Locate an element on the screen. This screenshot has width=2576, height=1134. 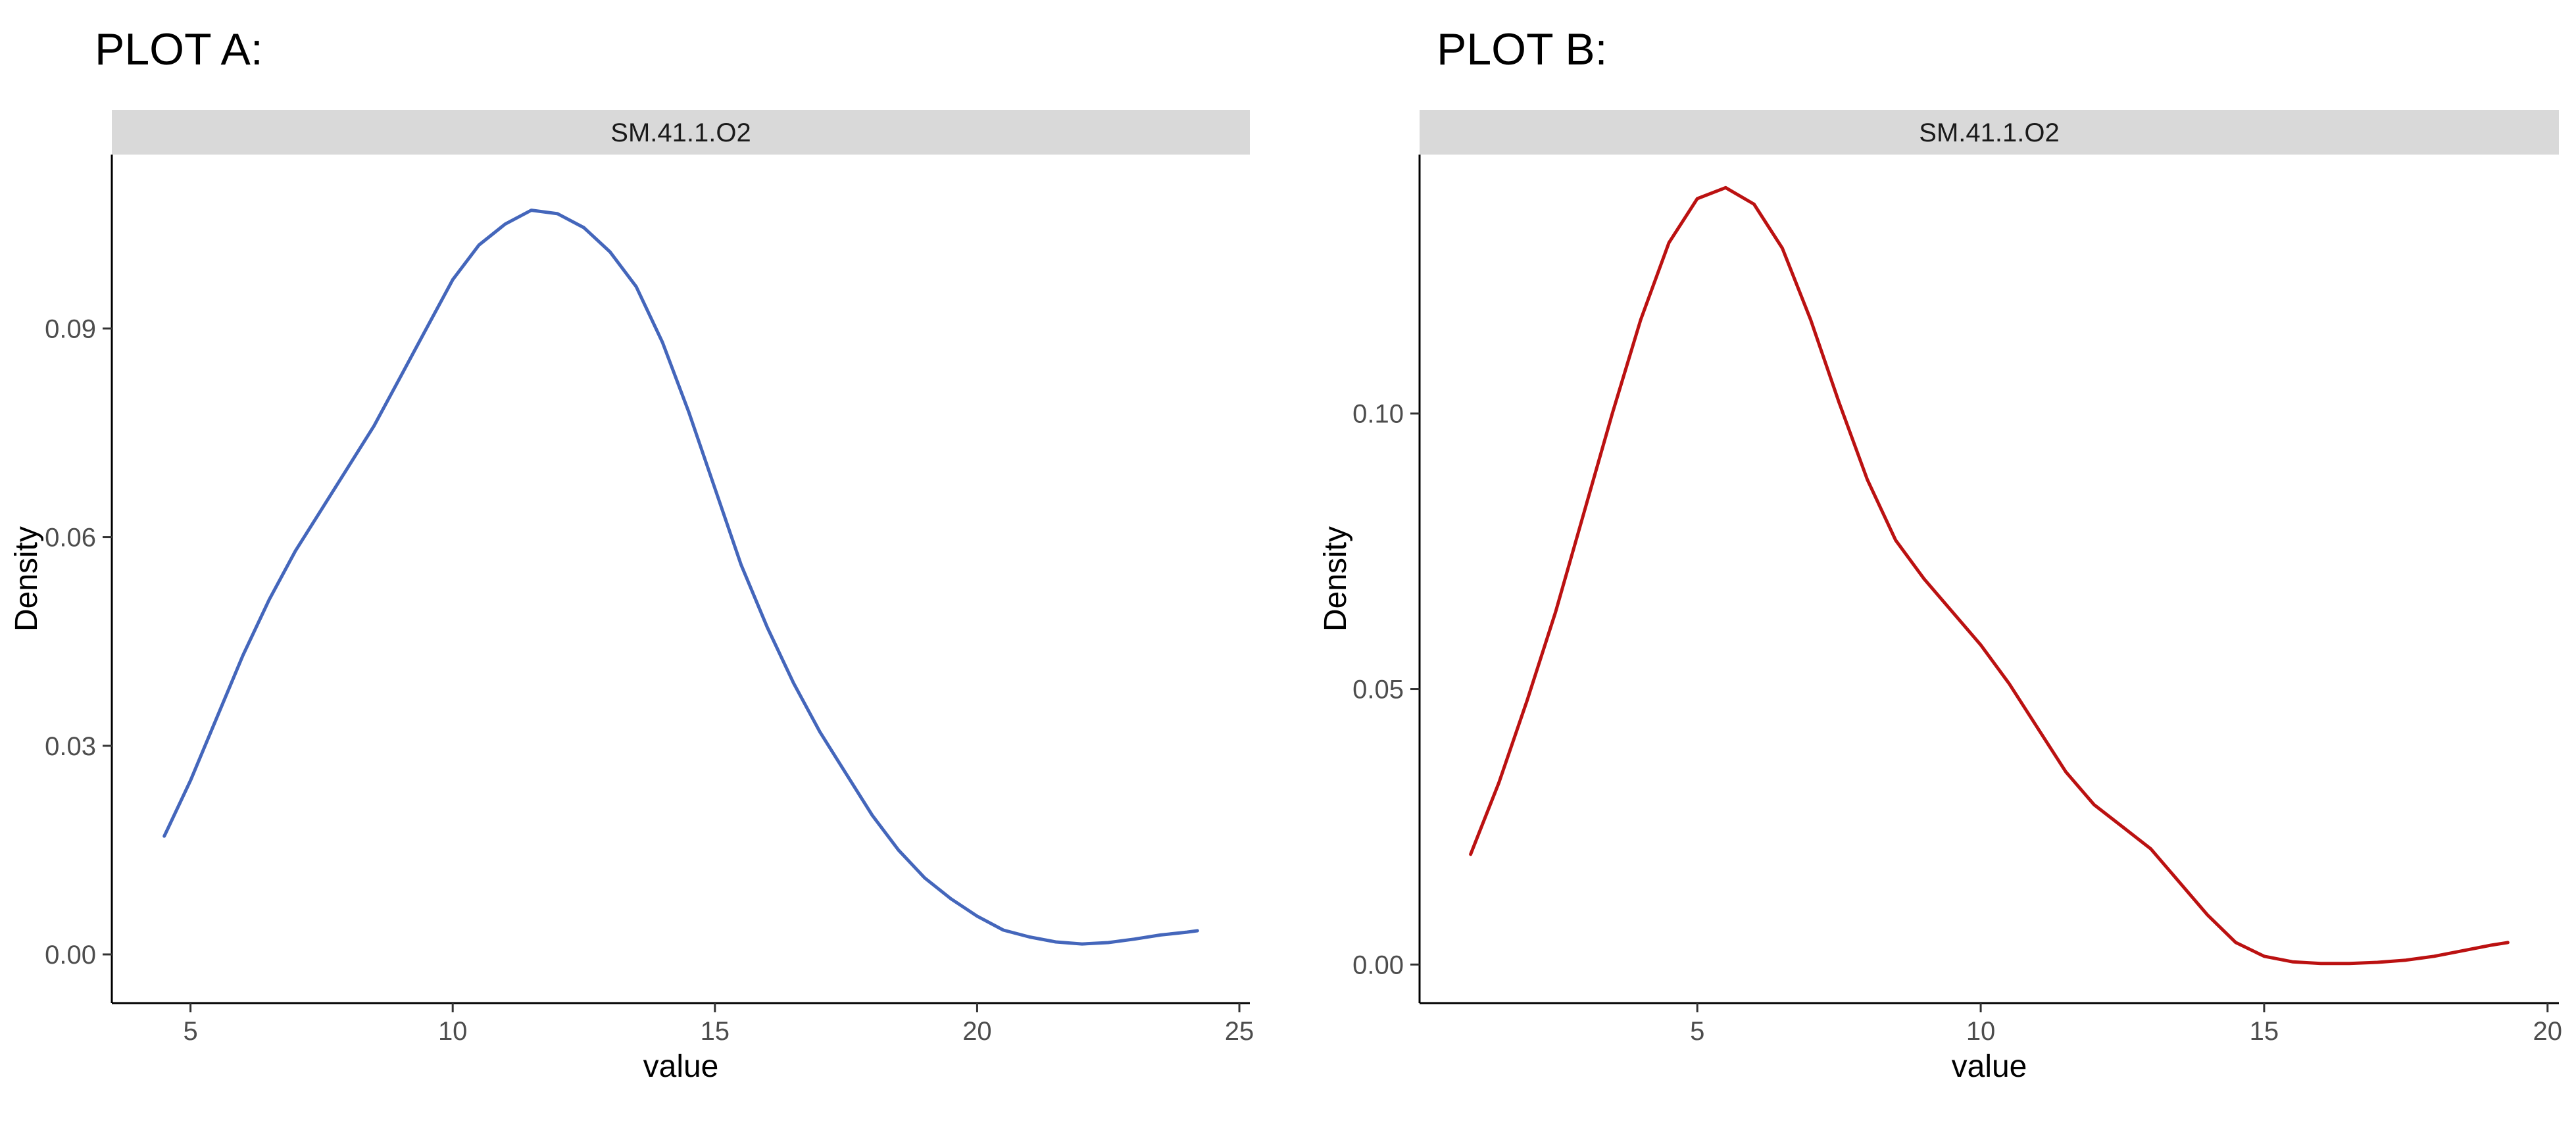
plot-a-heading: PLOT A: is located at coordinates (179, 49).